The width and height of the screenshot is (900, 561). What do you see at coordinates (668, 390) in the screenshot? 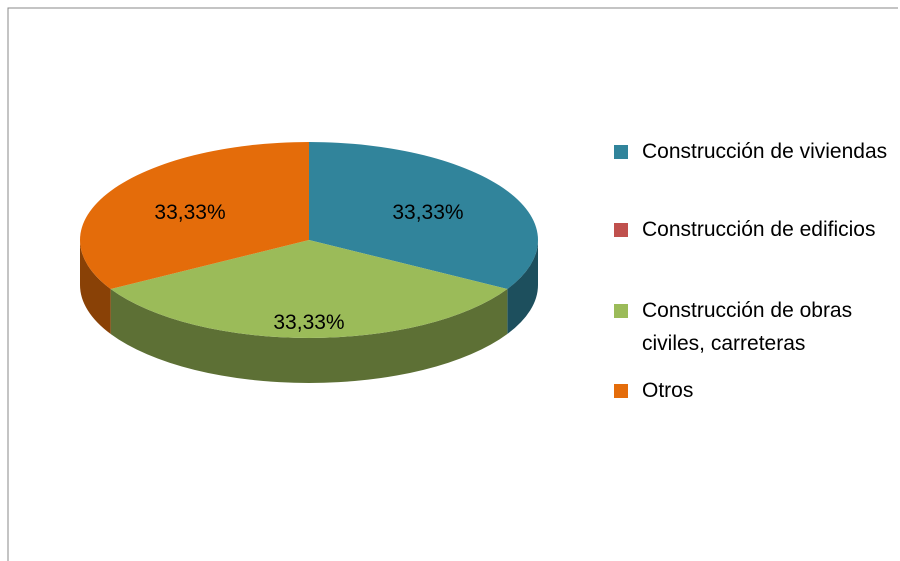
I see `legend-label: Otros` at bounding box center [668, 390].